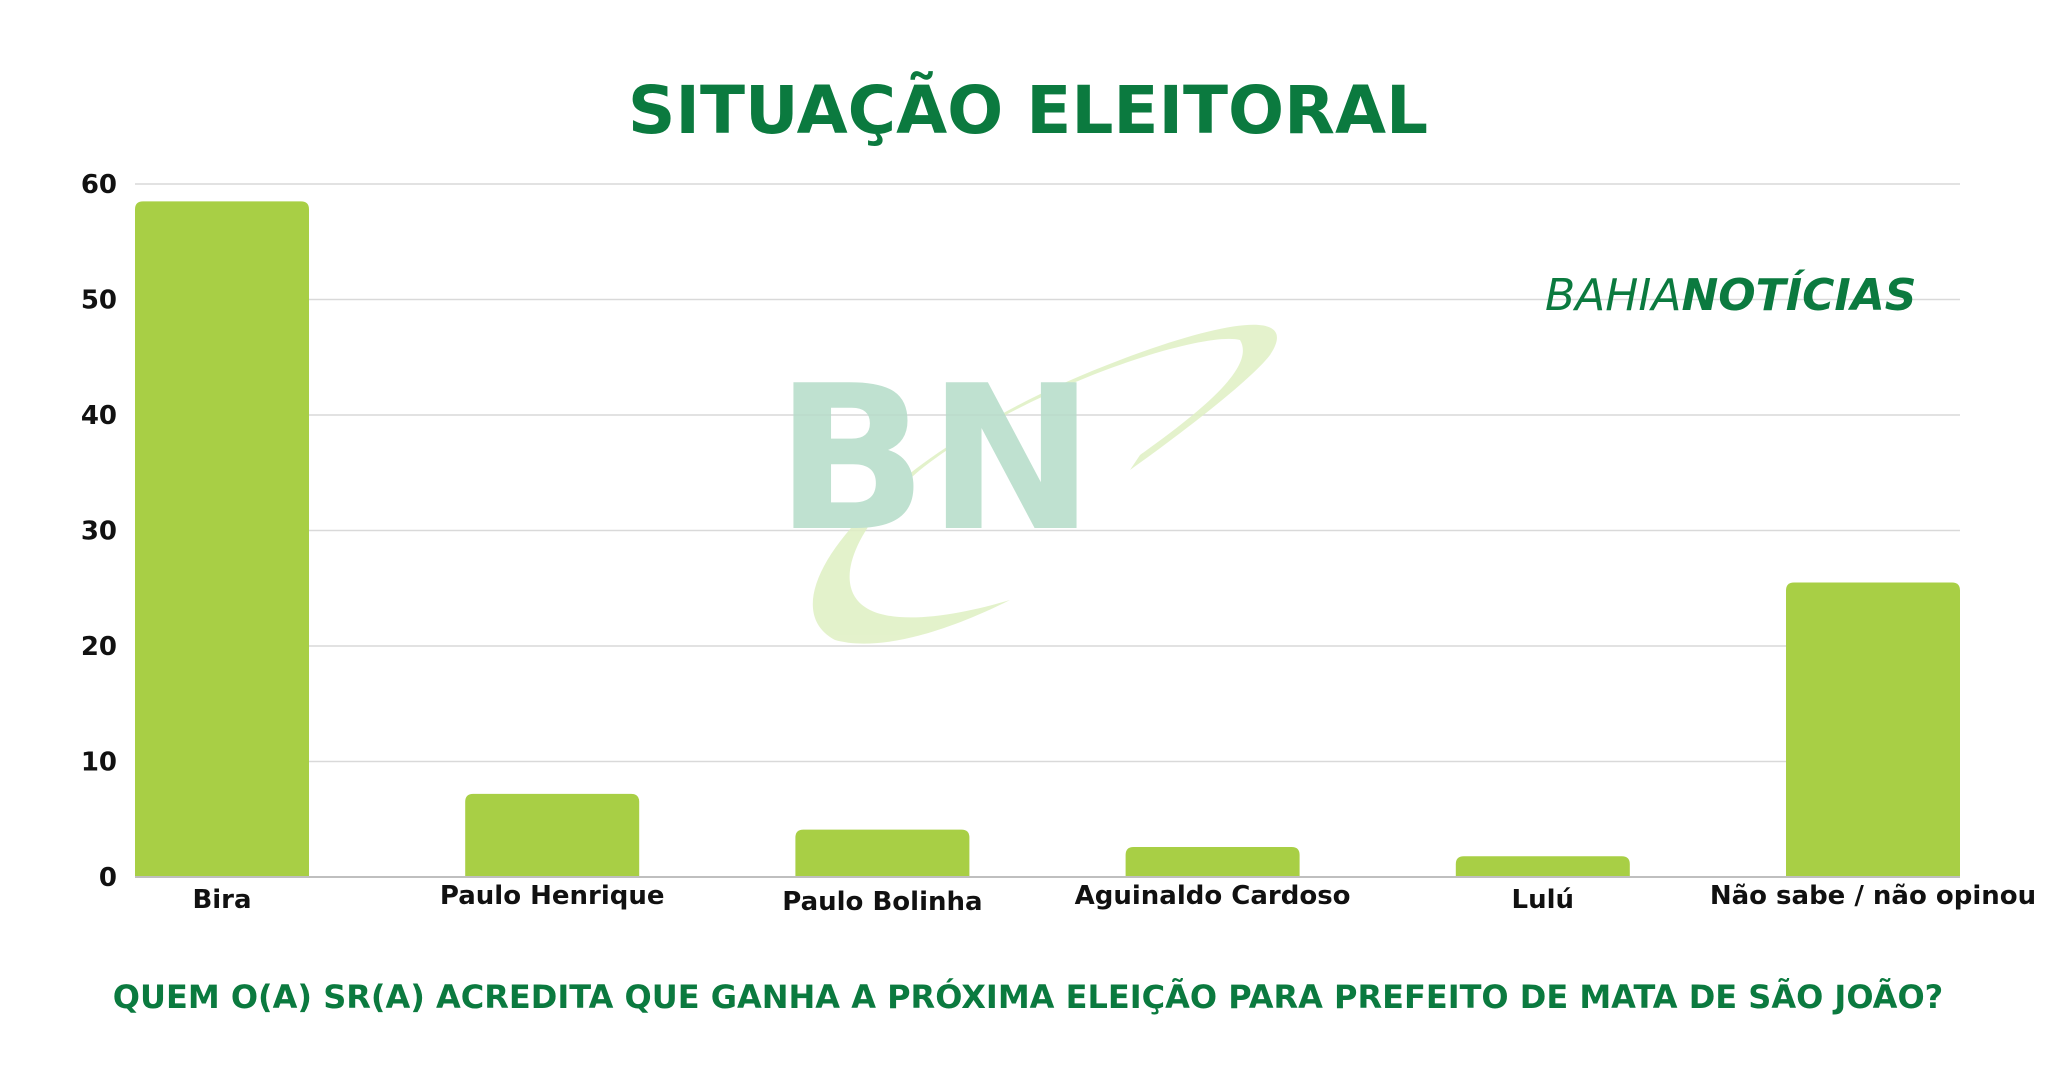  Describe the element at coordinates (99, 763) in the screenshot. I see `y-tick-label: 10` at that location.